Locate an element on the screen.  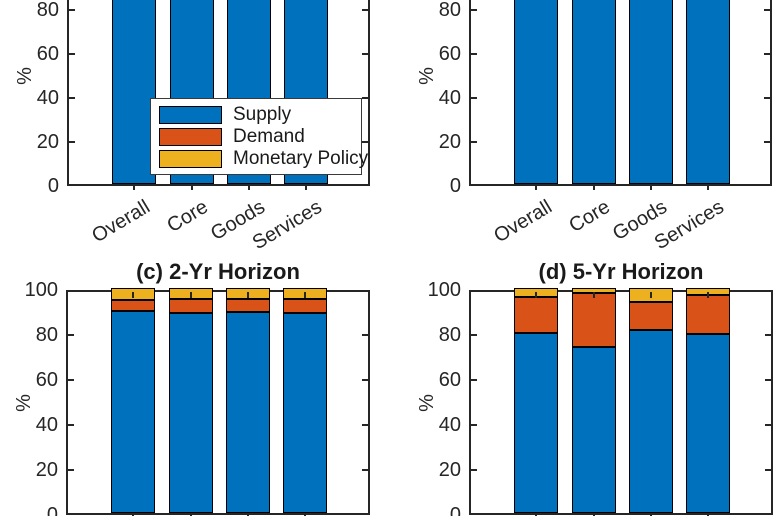
panel-c-ytick-label-80: 80 is located at coordinates (46, 335).